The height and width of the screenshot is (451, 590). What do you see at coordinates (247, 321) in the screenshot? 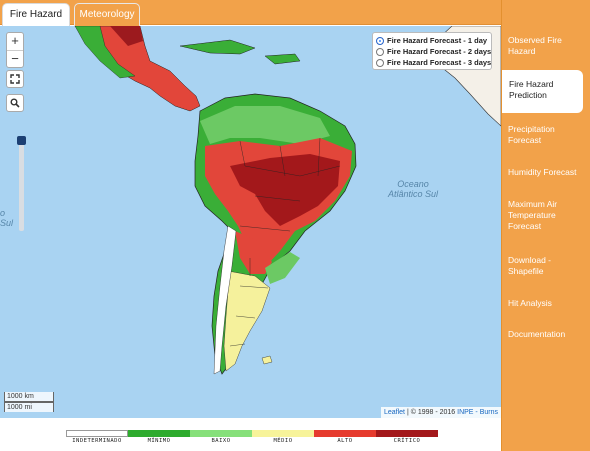
I see `patagonia-medium-zone` at bounding box center [247, 321].